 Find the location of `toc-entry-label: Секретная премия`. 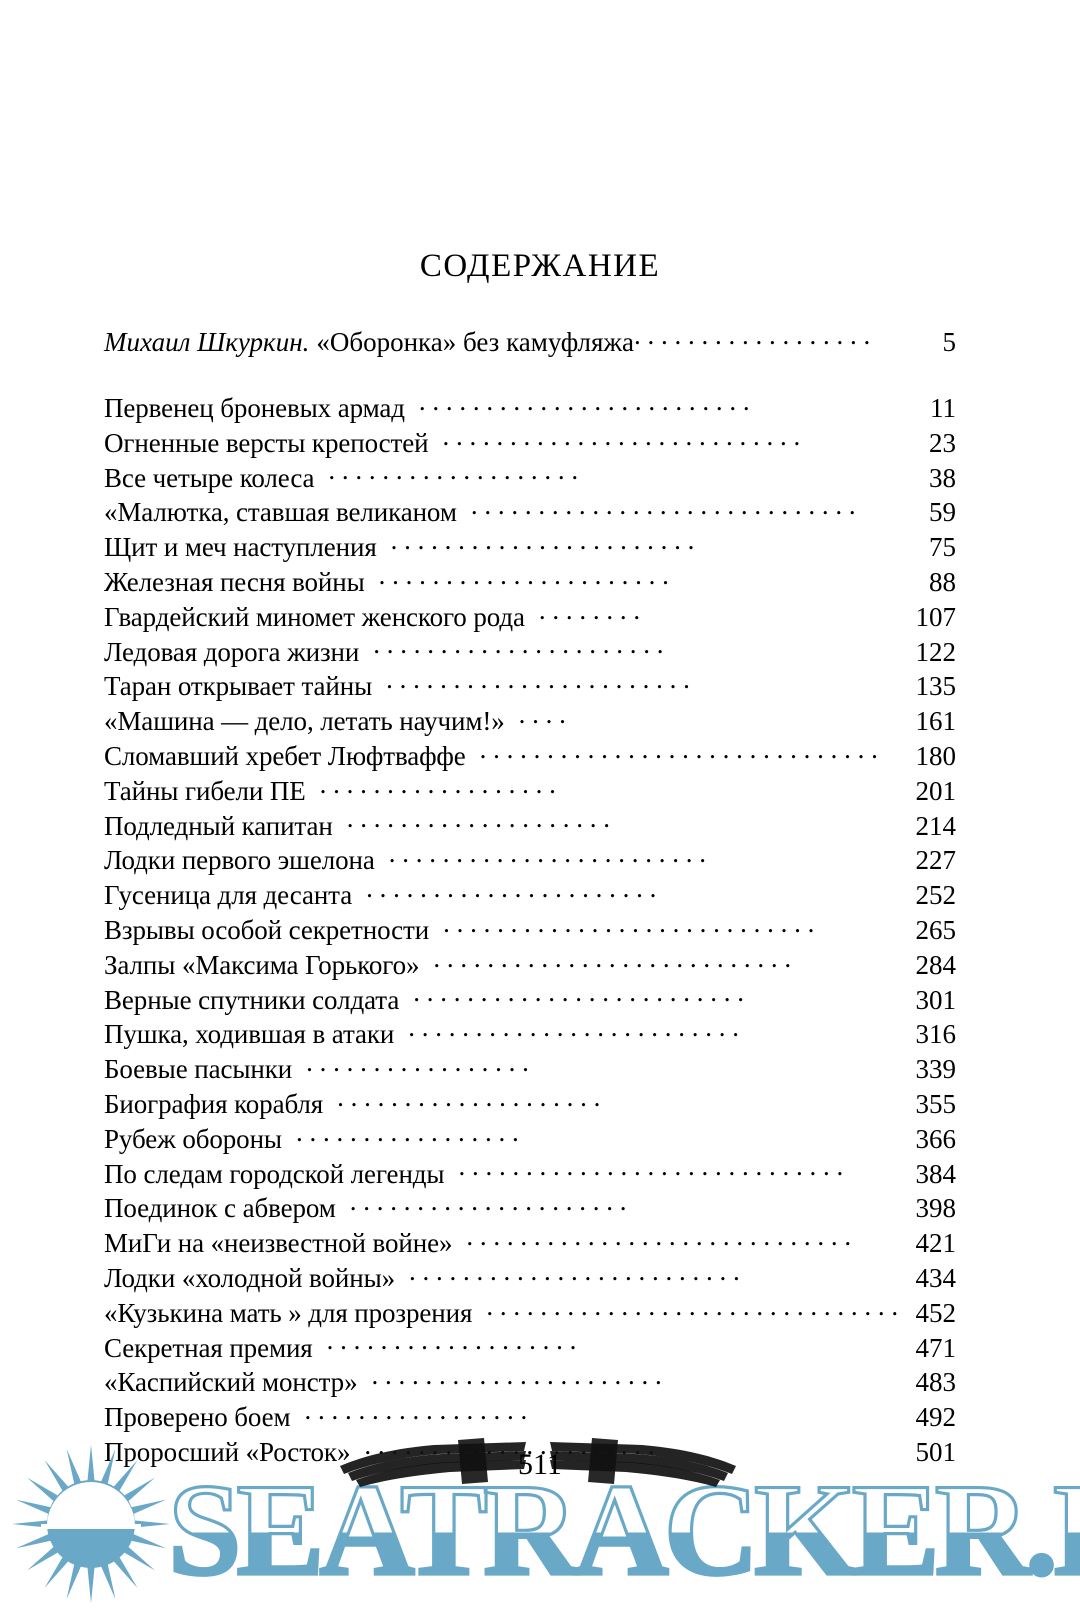

toc-entry-label: Секретная премия is located at coordinates (208, 1347).